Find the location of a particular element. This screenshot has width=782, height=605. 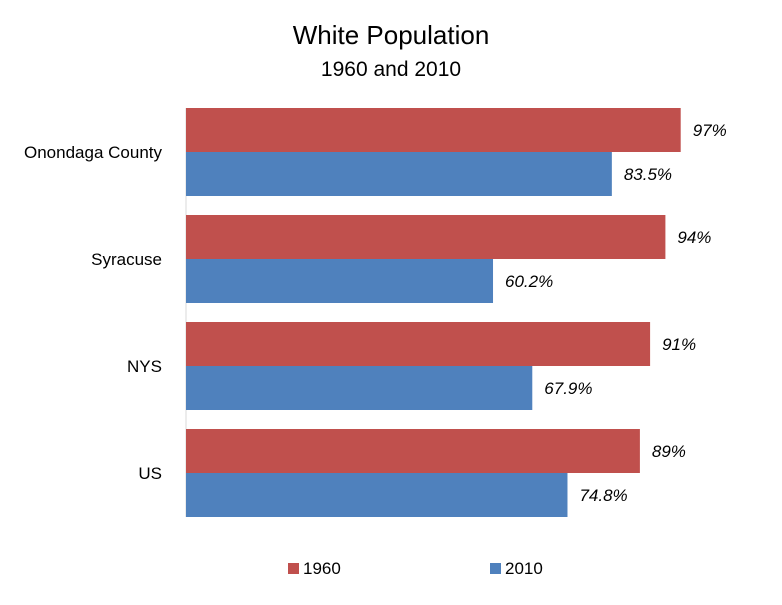

legend-label: 1960 is located at coordinates (322, 568).